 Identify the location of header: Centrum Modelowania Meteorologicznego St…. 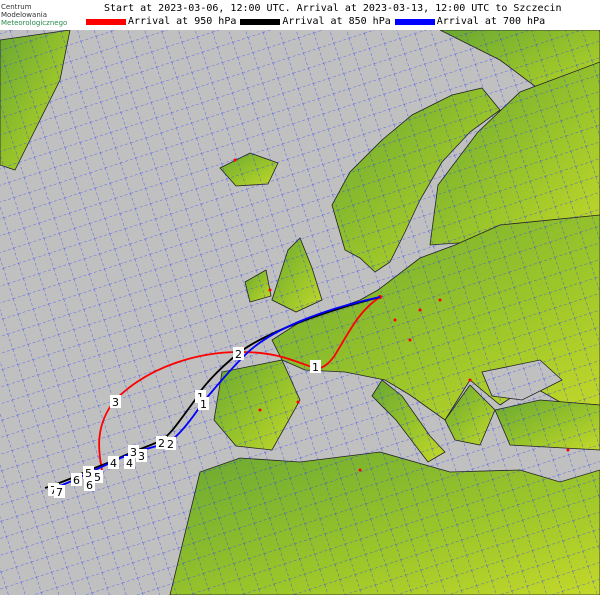
(300, 15).